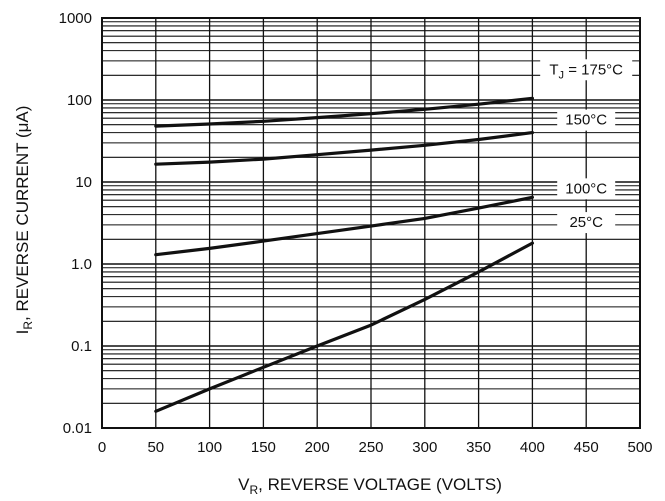  What do you see at coordinates (639, 447) in the screenshot?
I see `x-tick-label: 500` at bounding box center [639, 447].